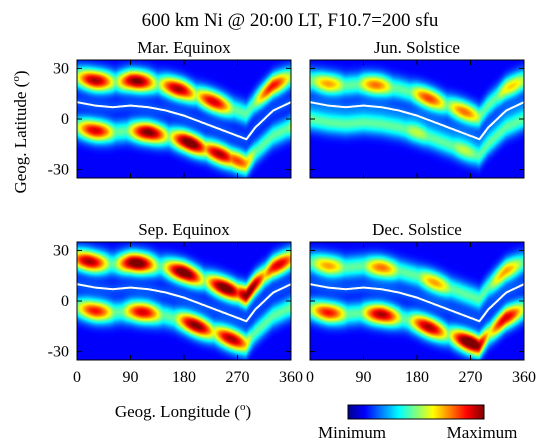  What do you see at coordinates (184, 47) in the screenshot?
I see `panel-title: Mar. Equinox` at bounding box center [184, 47].